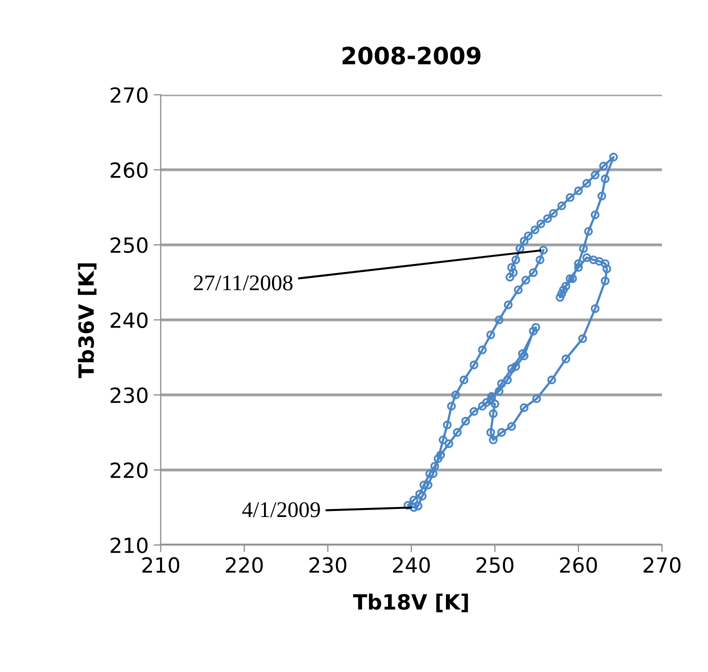  I want to click on chart-title: 2008-2009, so click(411, 55).